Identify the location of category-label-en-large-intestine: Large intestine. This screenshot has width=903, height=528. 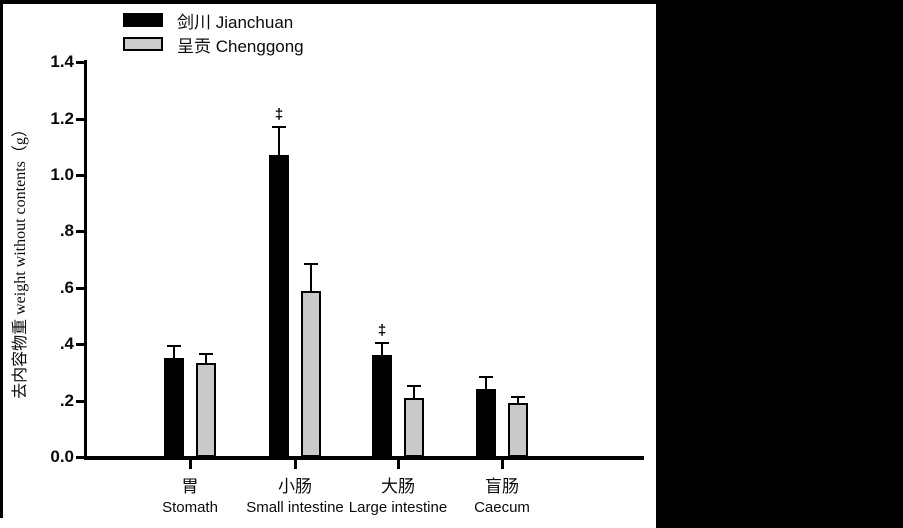
(398, 507).